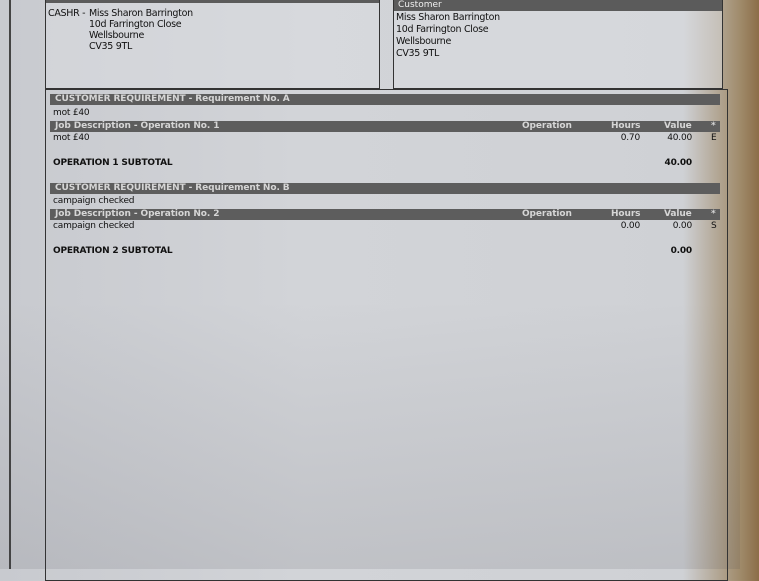 The height and width of the screenshot is (581, 759). Describe the element at coordinates (137, 214) in the screenshot. I see `job-b-title: Job Description - Operation No. 2` at that location.